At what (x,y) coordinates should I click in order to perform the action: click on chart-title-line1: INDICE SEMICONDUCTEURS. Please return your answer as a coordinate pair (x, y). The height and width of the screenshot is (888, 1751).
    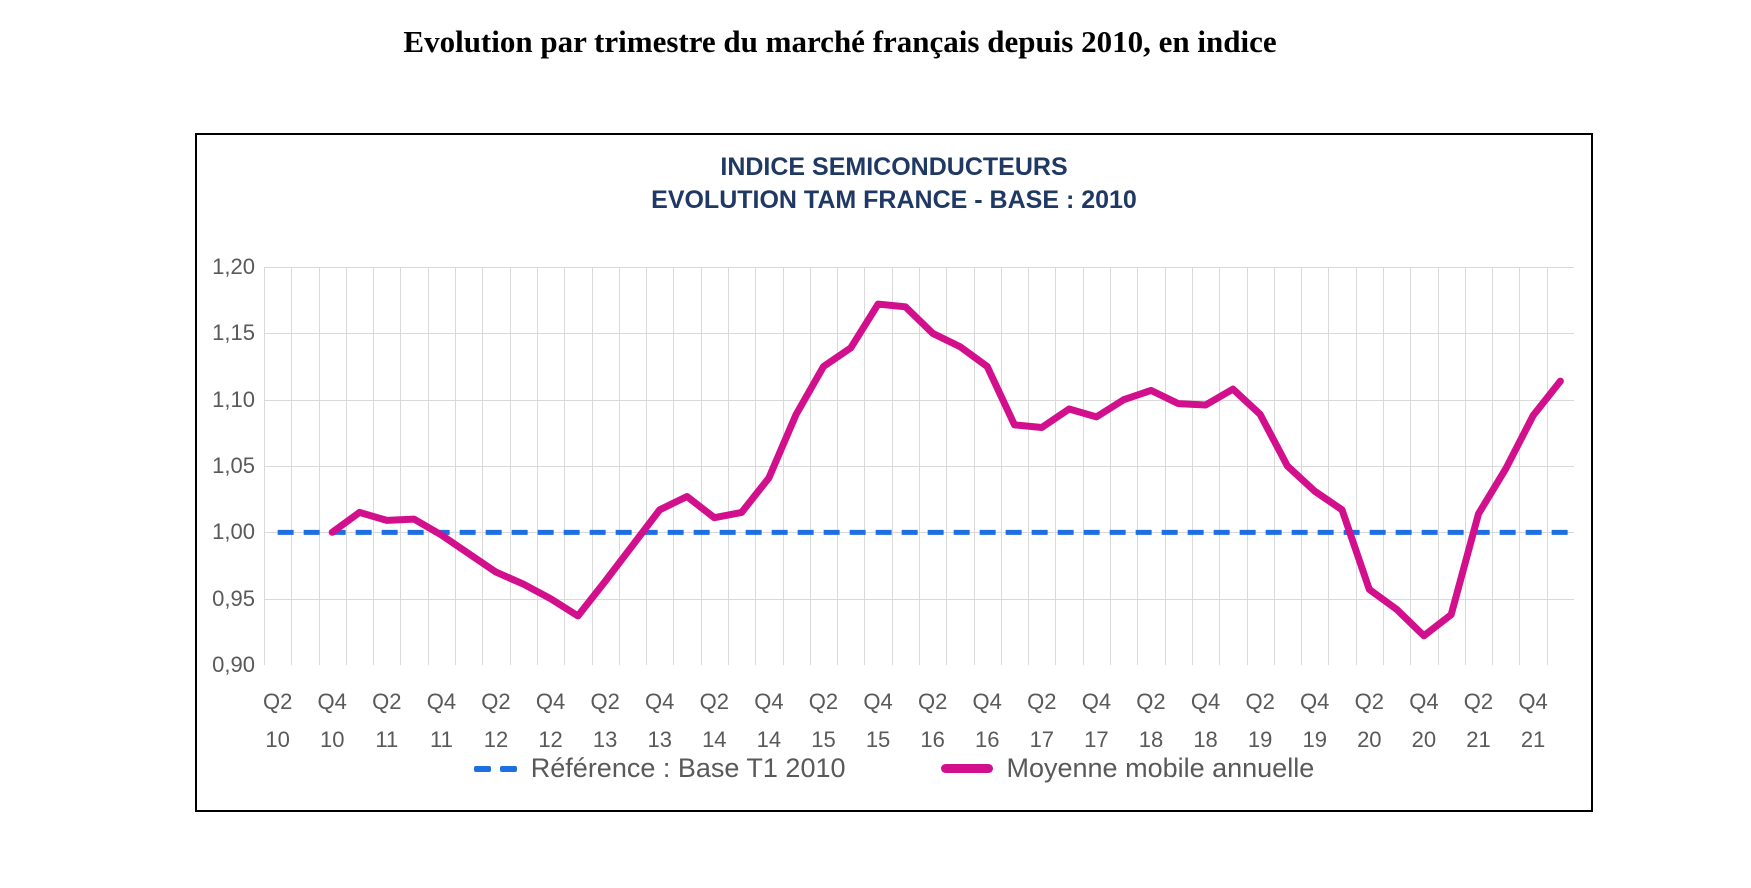
    Looking at the image, I should click on (894, 167).